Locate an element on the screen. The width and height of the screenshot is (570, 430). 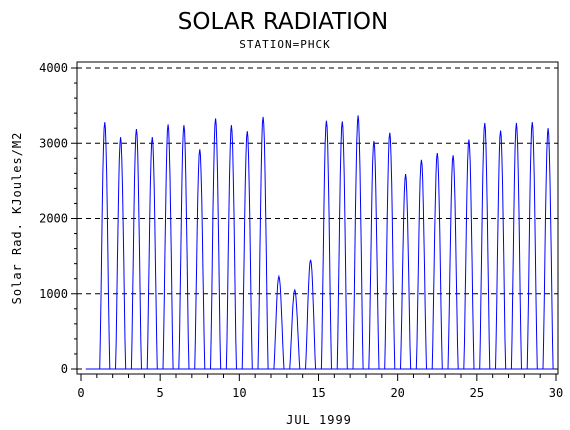
x-tick-label: 30 is located at coordinates (556, 393).